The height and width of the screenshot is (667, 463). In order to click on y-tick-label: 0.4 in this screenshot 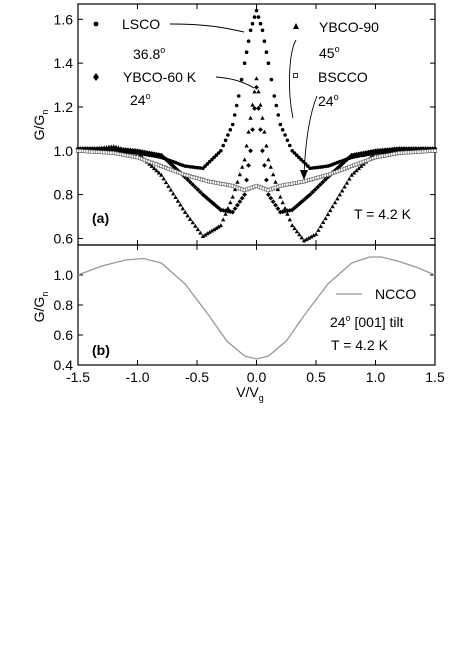, I will do `click(64, 365)`.